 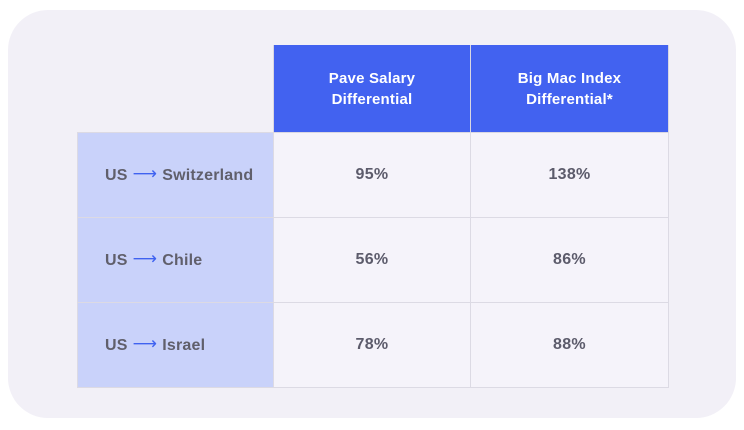 I want to click on row-label-chile: US ⟶ Chile, so click(x=175, y=260).